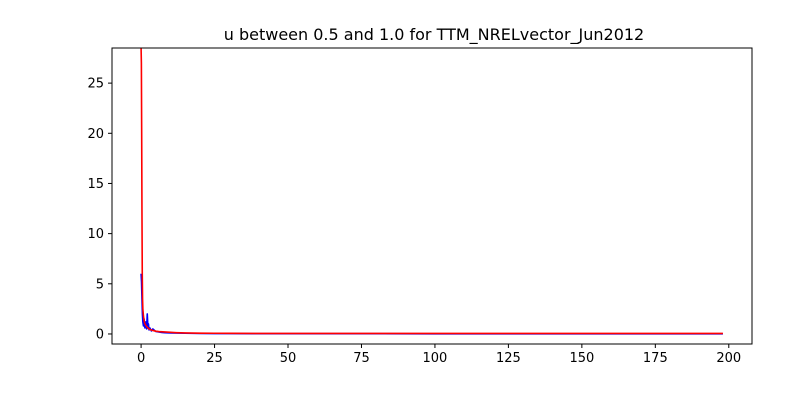 Image resolution: width=800 pixels, height=404 pixels. I want to click on y-tick-label: 0, so click(100, 334).